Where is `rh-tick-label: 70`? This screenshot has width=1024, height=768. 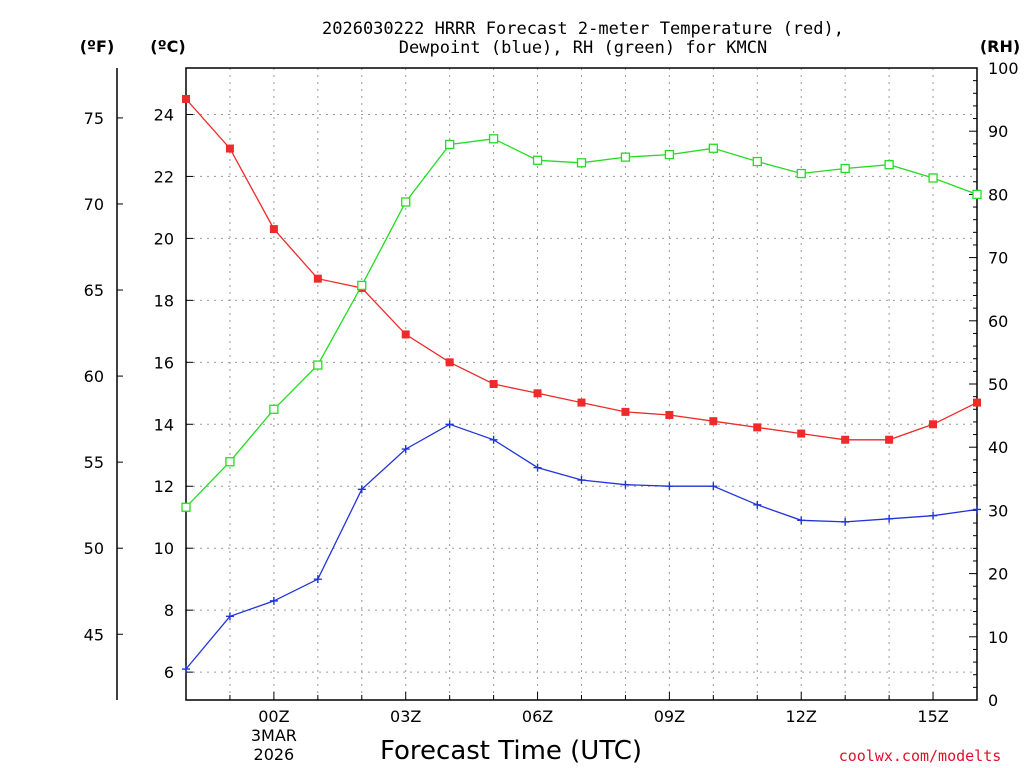
rh-tick-label: 70 is located at coordinates (998, 258).